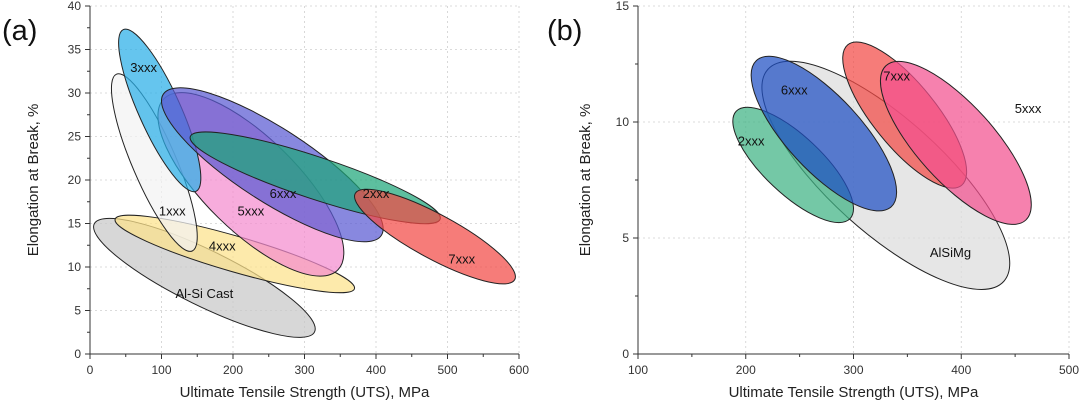 The image size is (1080, 410). Describe the element at coordinates (143, 67) in the screenshot. I see `region-label-3xxx: 3xxx` at that location.